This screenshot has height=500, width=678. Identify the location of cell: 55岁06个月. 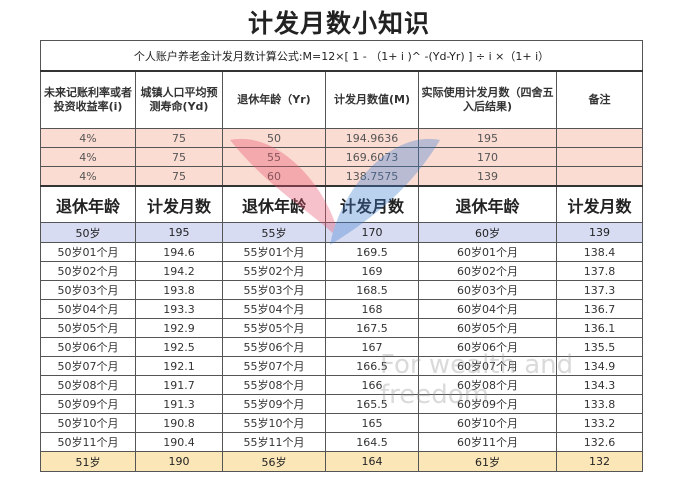
(274, 347).